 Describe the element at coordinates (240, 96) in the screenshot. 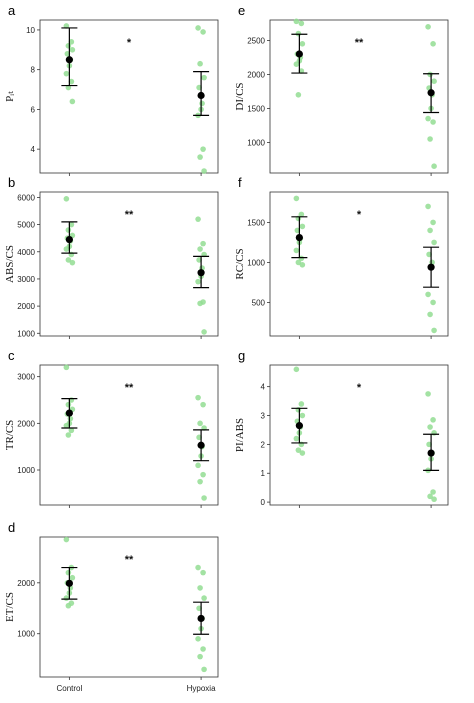

I see `y-axis-label: DI/CS` at that location.